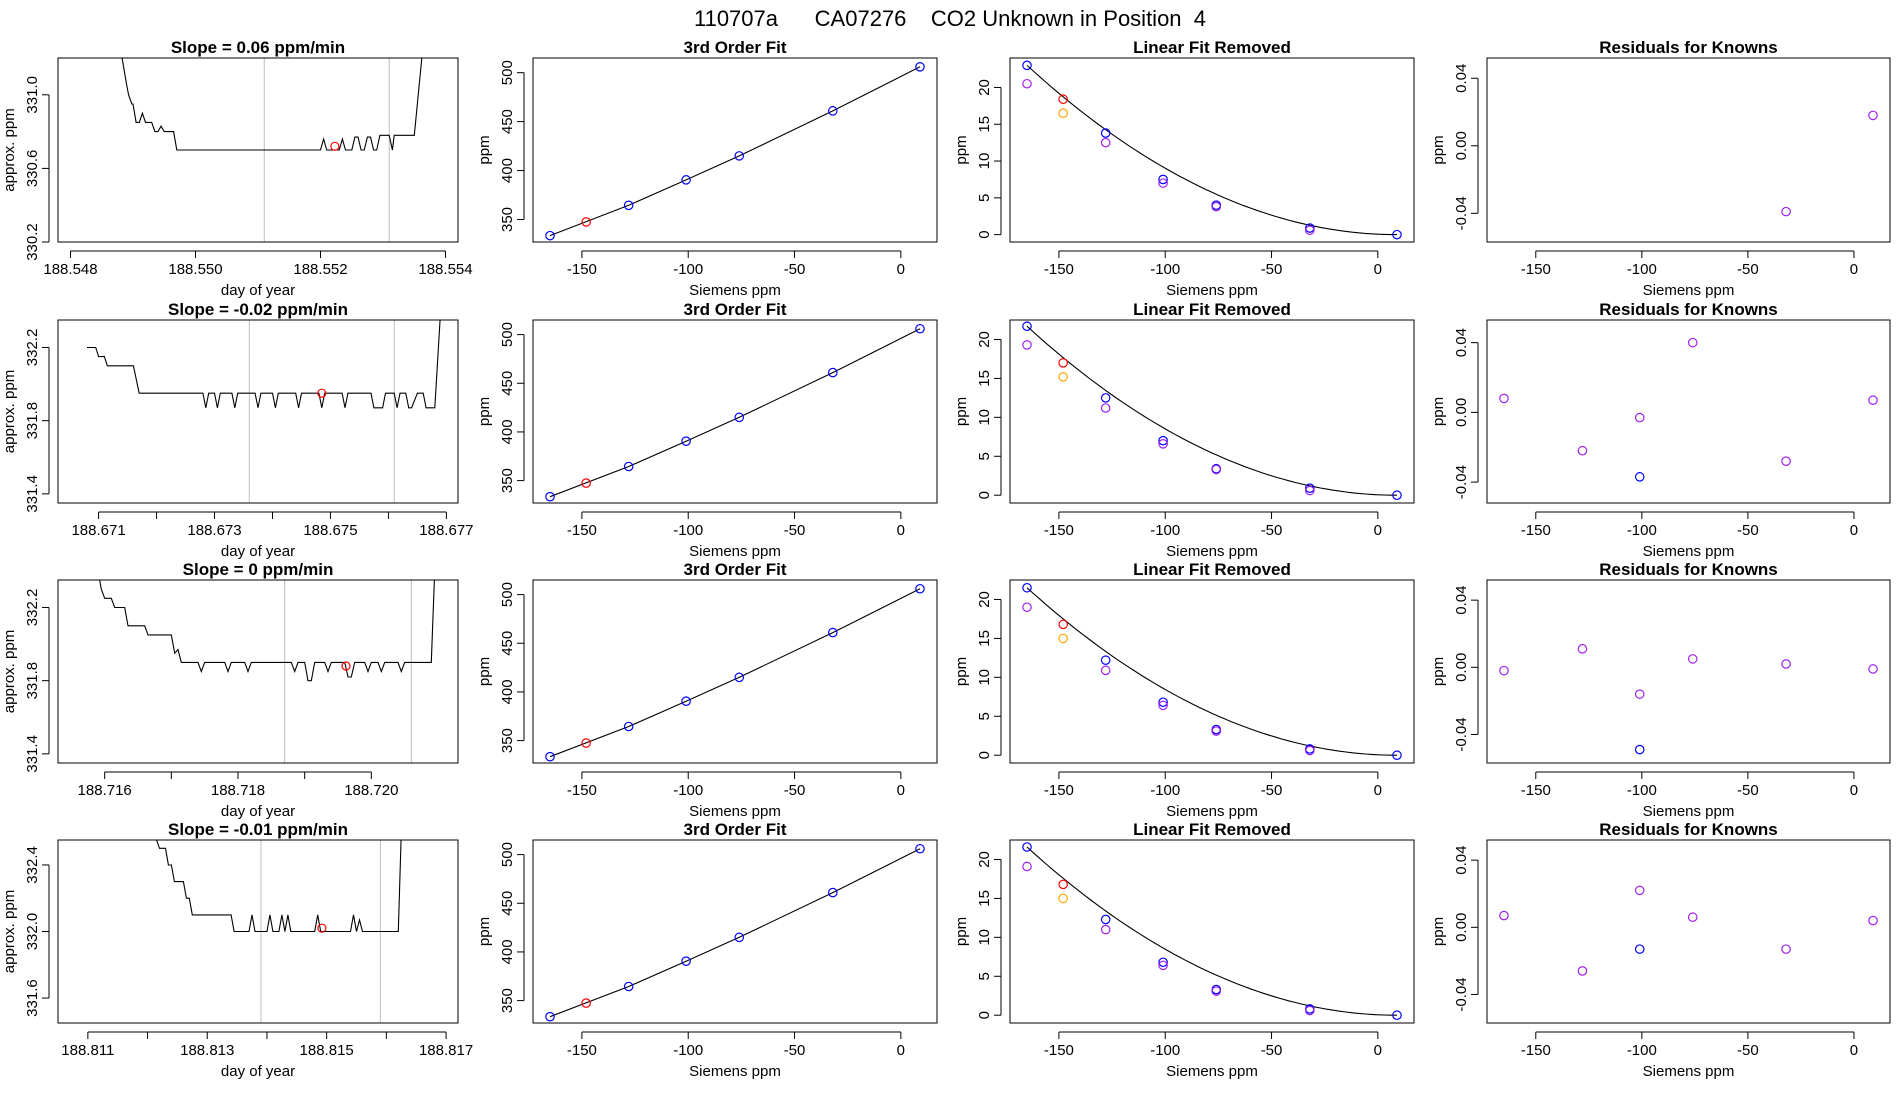 The height and width of the screenshot is (1100, 1900). What do you see at coordinates (238, 790) in the screenshot?
I see `x-tick-label: 188.718` at bounding box center [238, 790].